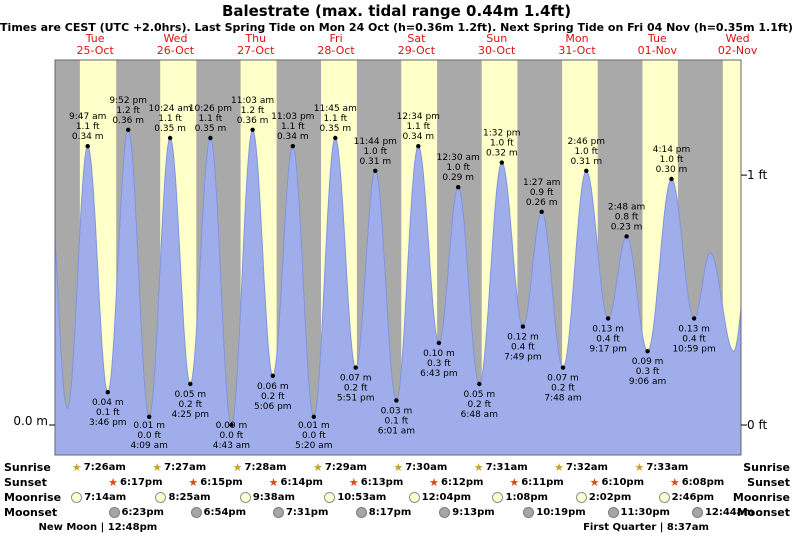 This screenshot has height=539, width=793. I want to click on moonset-event: 6:54pm, so click(218, 513).